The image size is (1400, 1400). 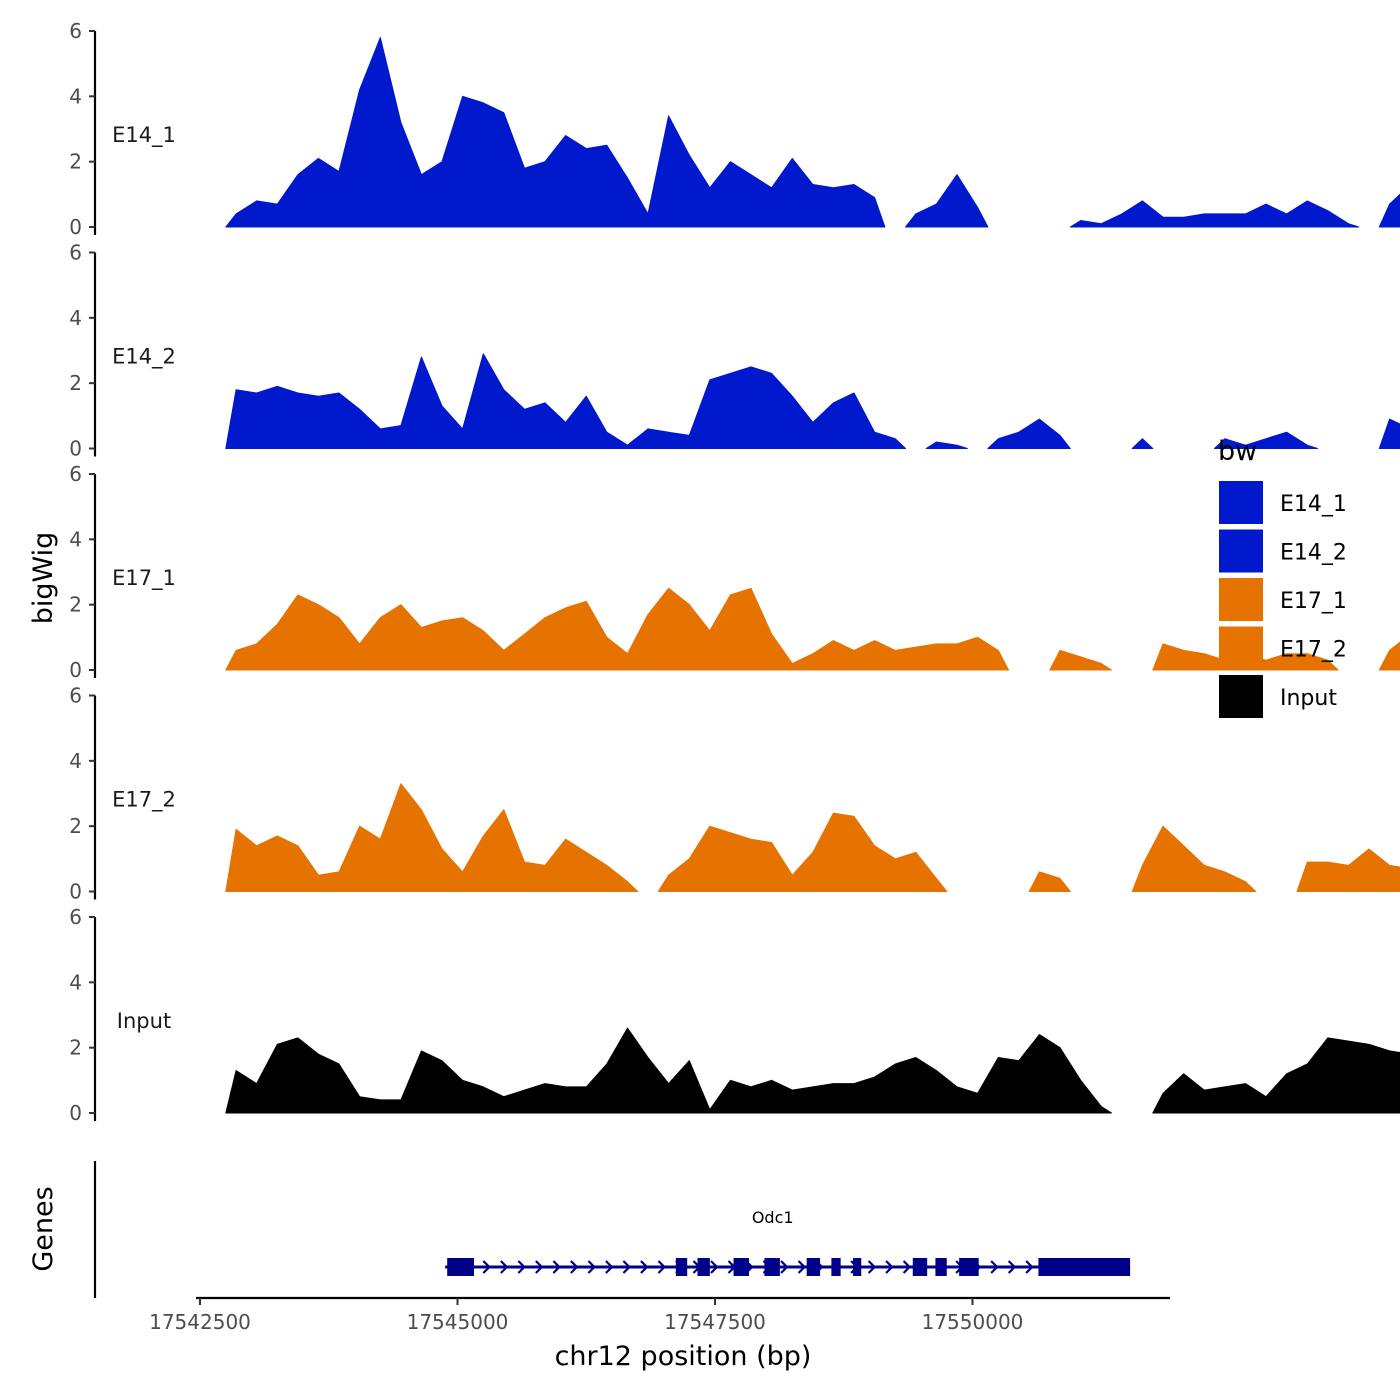 What do you see at coordinates (734, 794) in the screenshot?
I see `track-e17-2: 0 2 4 6 E17_2` at bounding box center [734, 794].